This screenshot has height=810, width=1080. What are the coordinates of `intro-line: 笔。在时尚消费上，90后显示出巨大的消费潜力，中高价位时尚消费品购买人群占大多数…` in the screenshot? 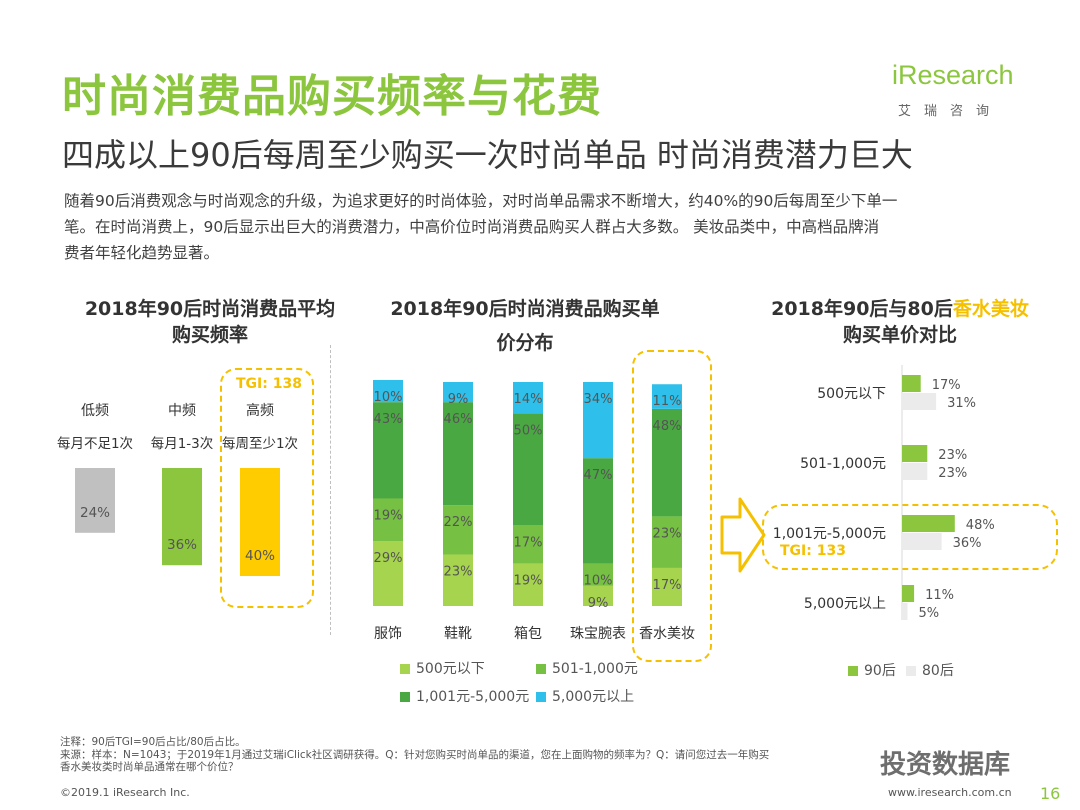 It's located at (472, 227).